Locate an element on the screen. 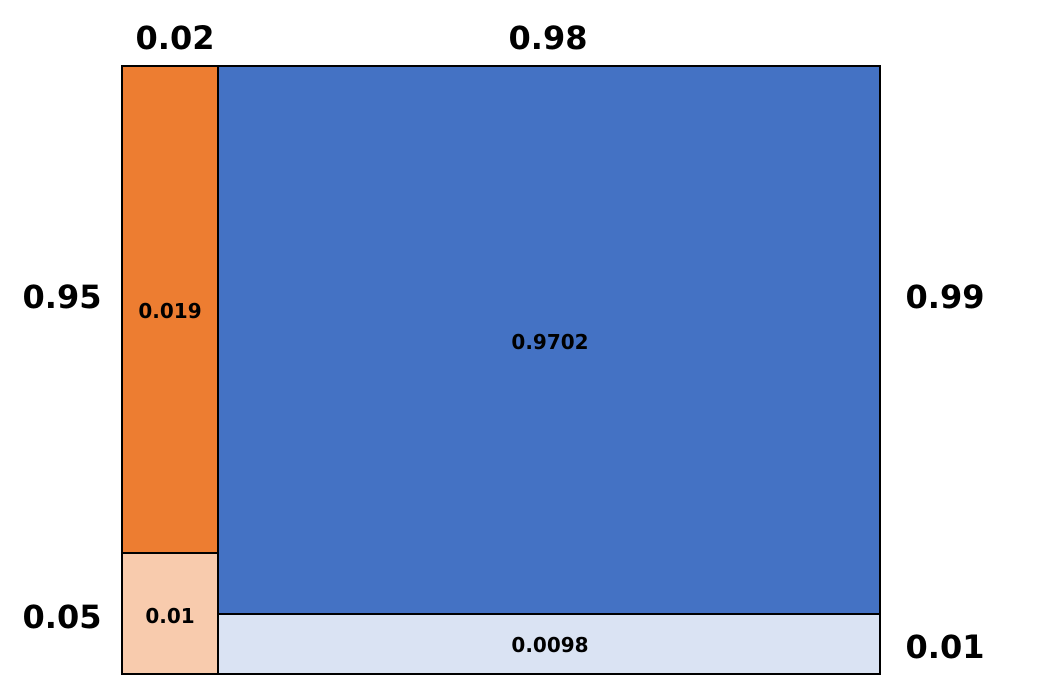 The width and height of the screenshot is (1042, 694). left-label-bottom: 0.05 is located at coordinates (62, 617).